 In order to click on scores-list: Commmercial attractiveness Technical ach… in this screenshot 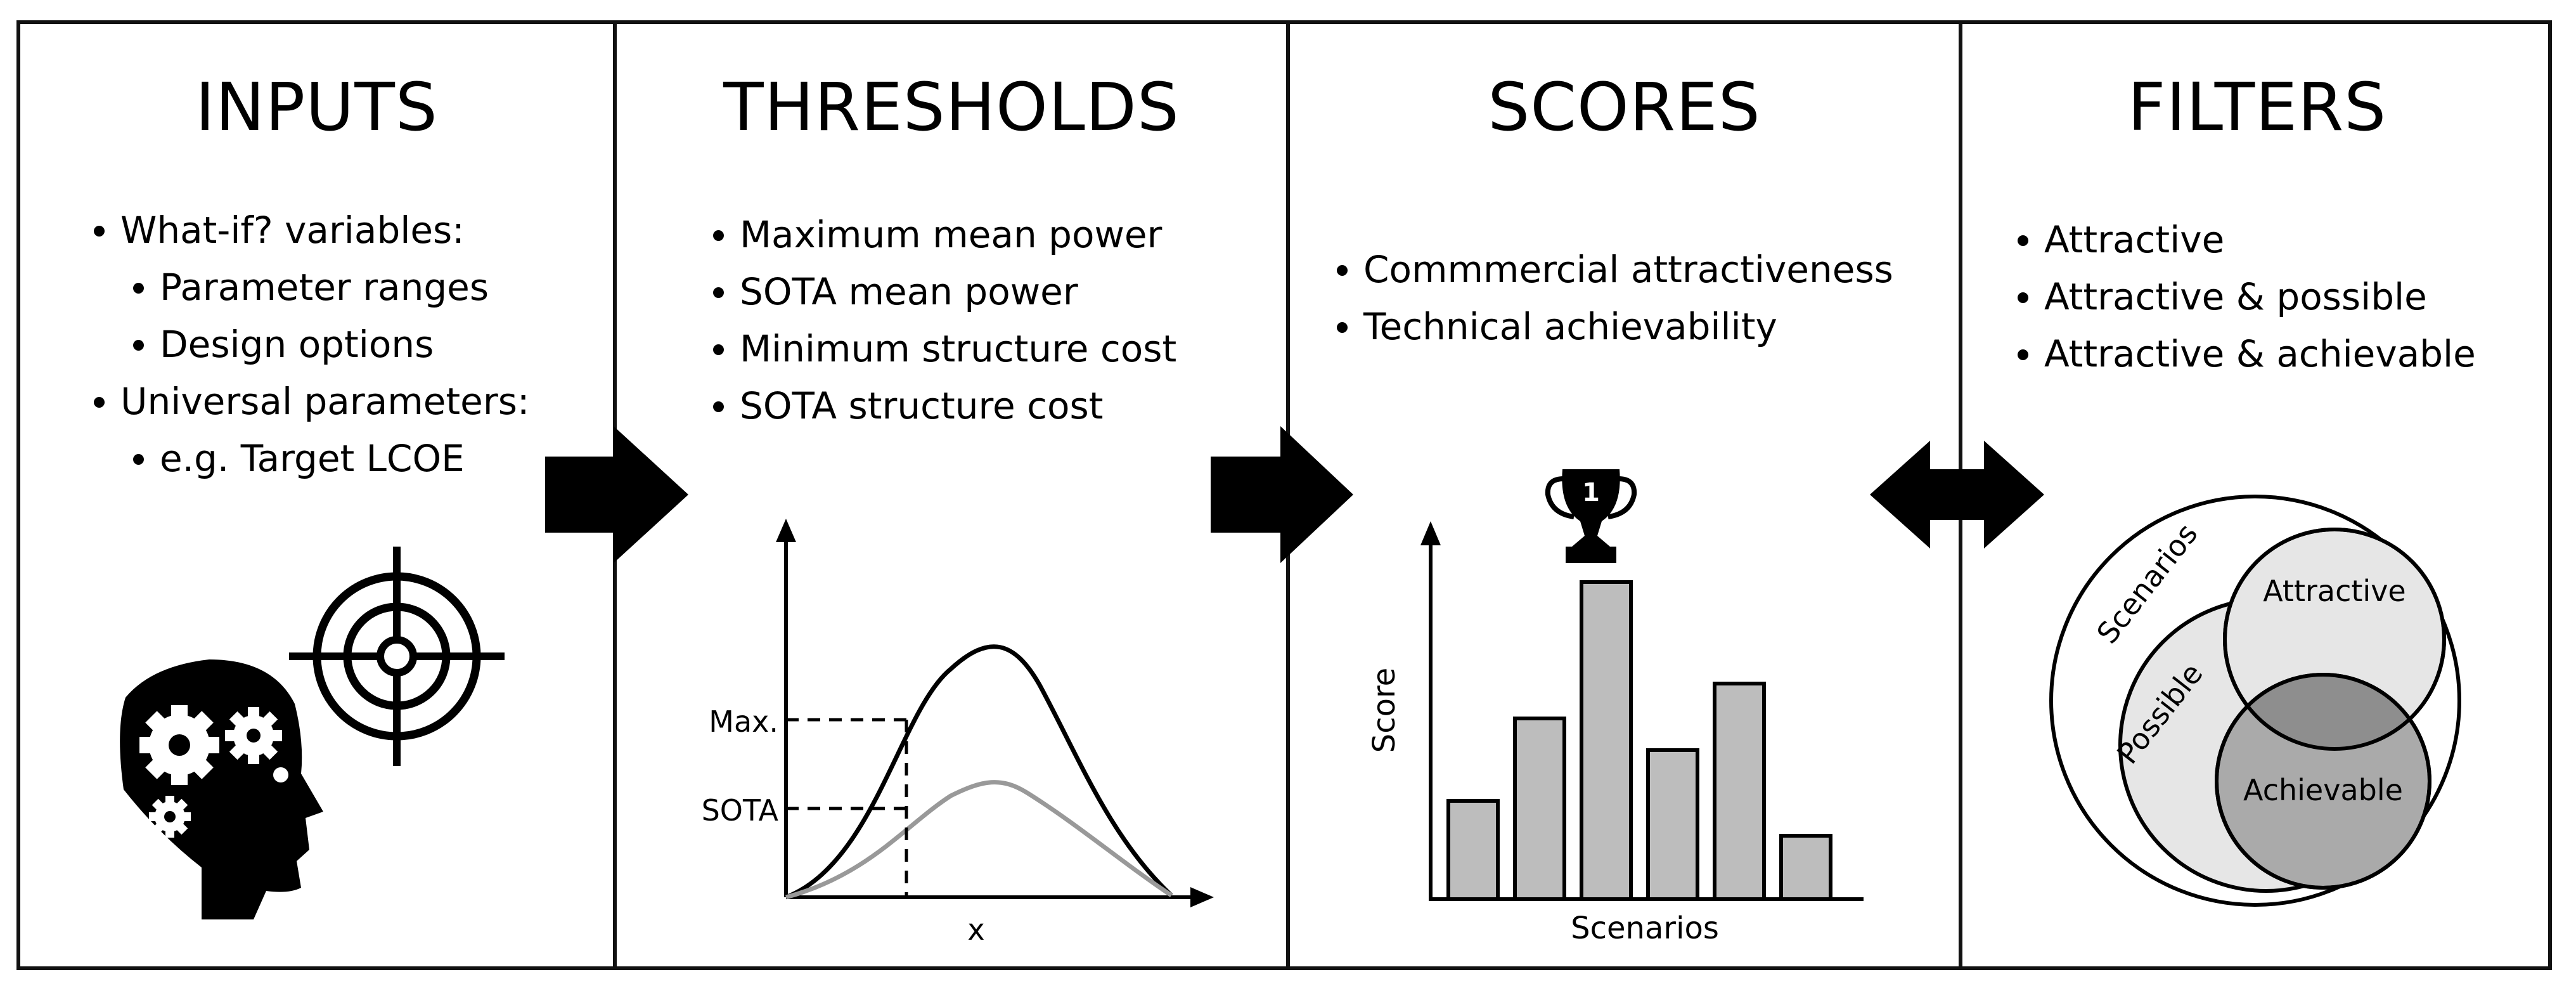, I will do `click(1613, 298)`.